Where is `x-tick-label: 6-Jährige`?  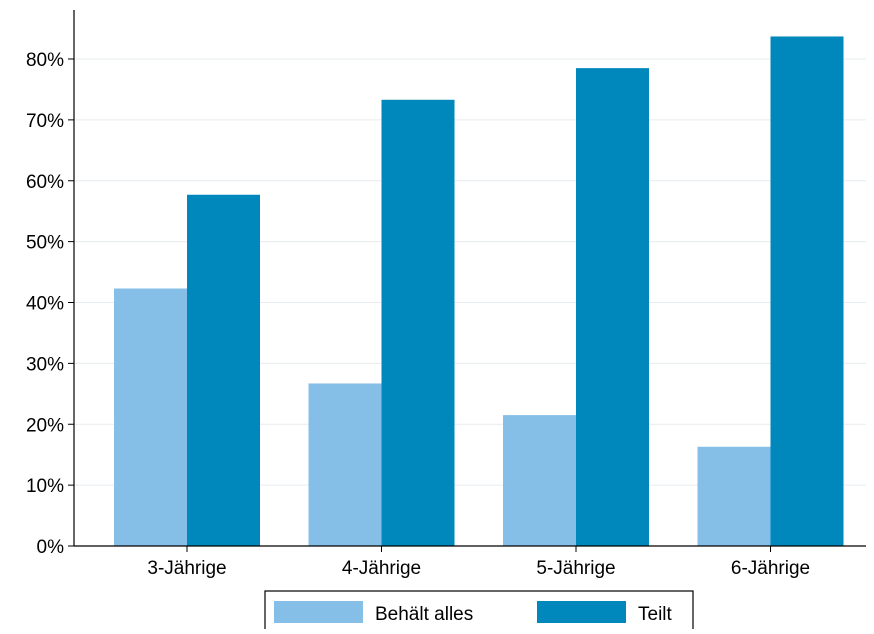 x-tick-label: 6-Jährige is located at coordinates (770, 568).